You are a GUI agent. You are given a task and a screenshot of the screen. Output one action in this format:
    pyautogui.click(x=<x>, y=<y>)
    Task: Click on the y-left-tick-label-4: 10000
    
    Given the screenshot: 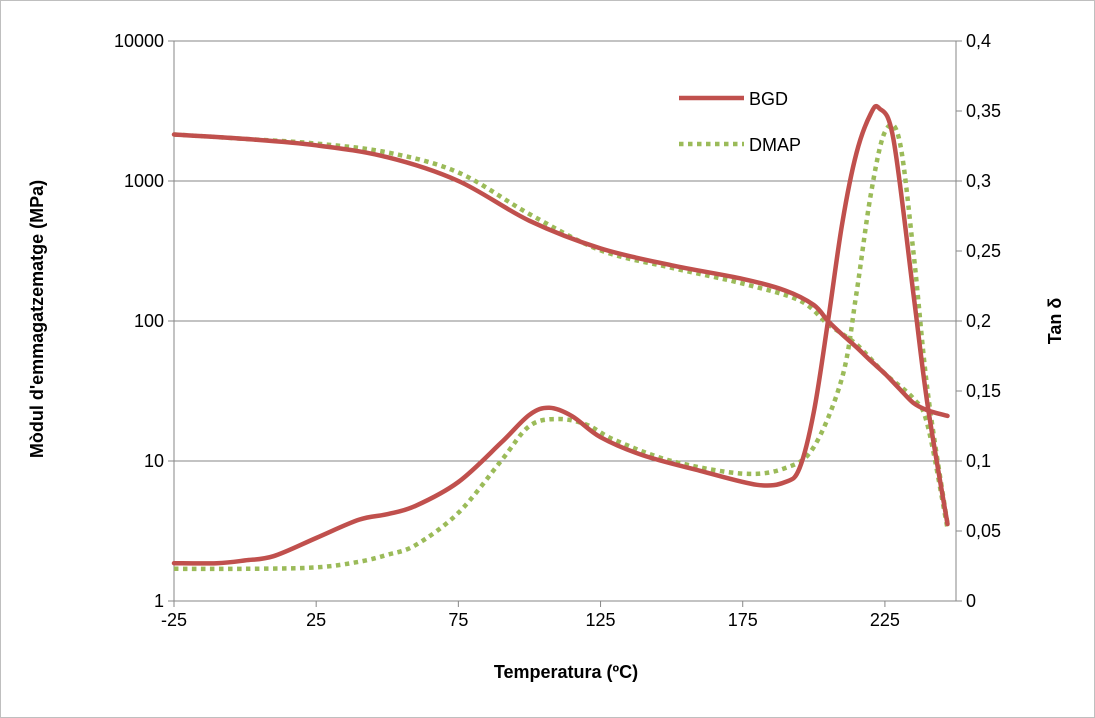 What is the action you would take?
    pyautogui.click(x=139, y=41)
    